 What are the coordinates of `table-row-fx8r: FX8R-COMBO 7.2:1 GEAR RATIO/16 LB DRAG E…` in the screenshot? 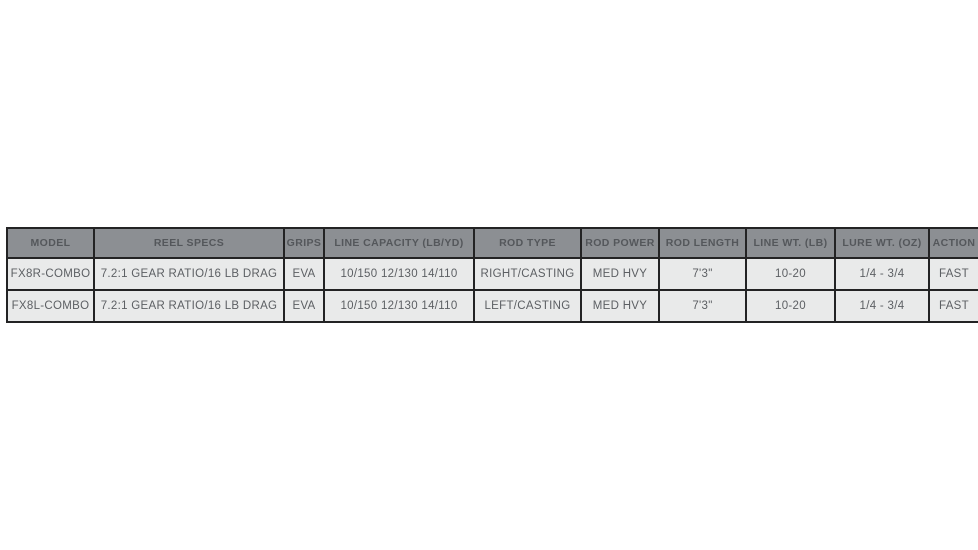 It's located at (492, 274).